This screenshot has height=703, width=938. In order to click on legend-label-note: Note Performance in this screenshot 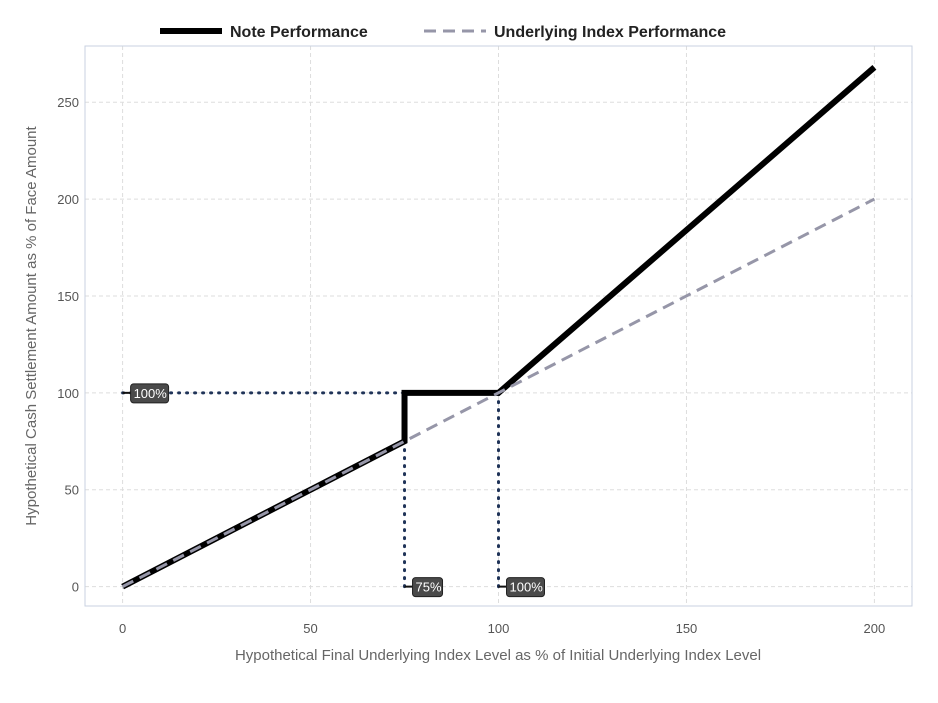, I will do `click(299, 32)`.